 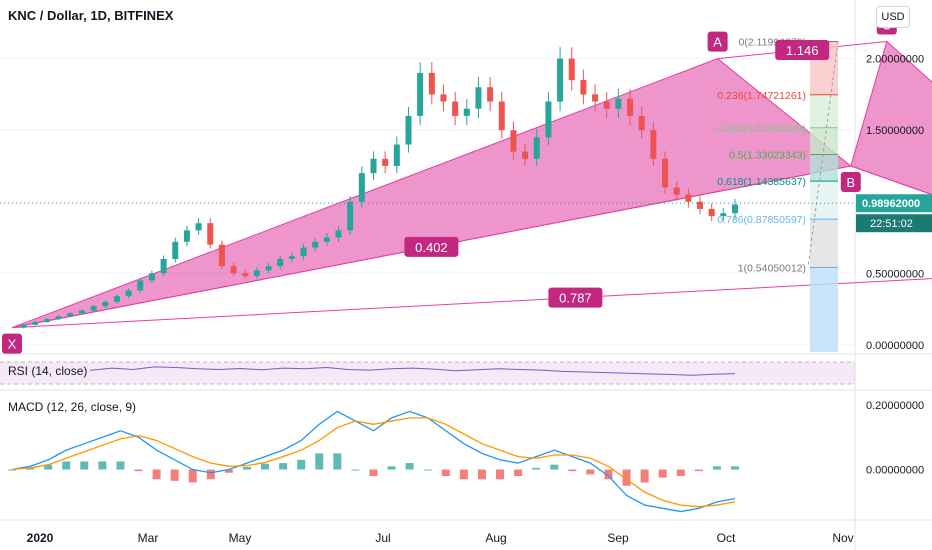 I want to click on price-axis-tick: 0.00000000, so click(x=895, y=346).